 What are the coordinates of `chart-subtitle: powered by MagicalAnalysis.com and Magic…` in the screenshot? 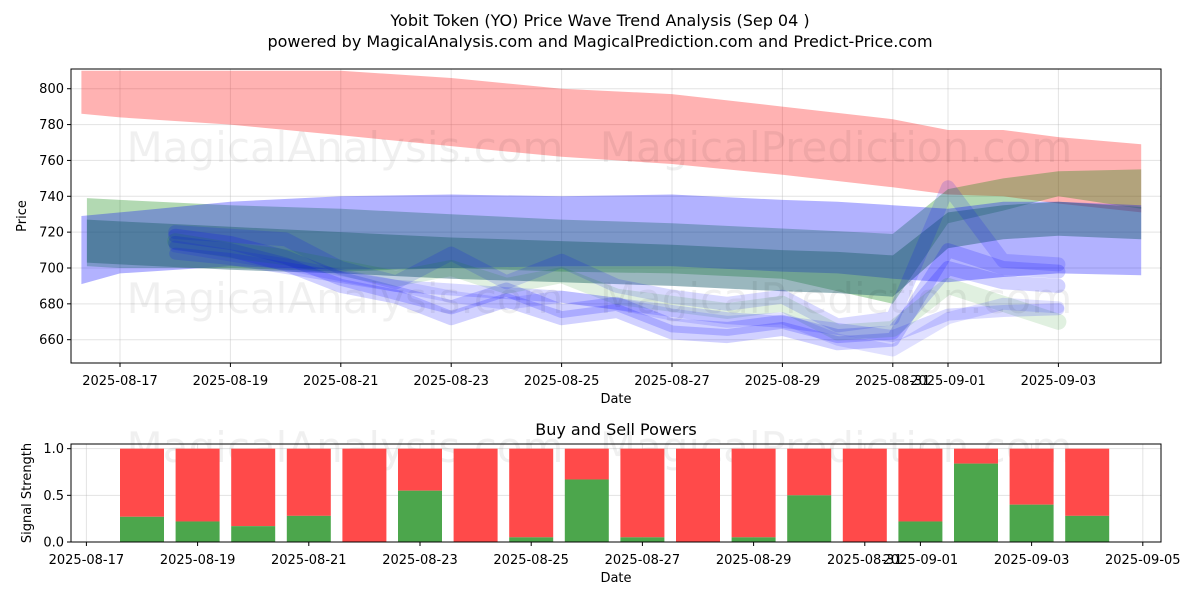 It's located at (599, 41).